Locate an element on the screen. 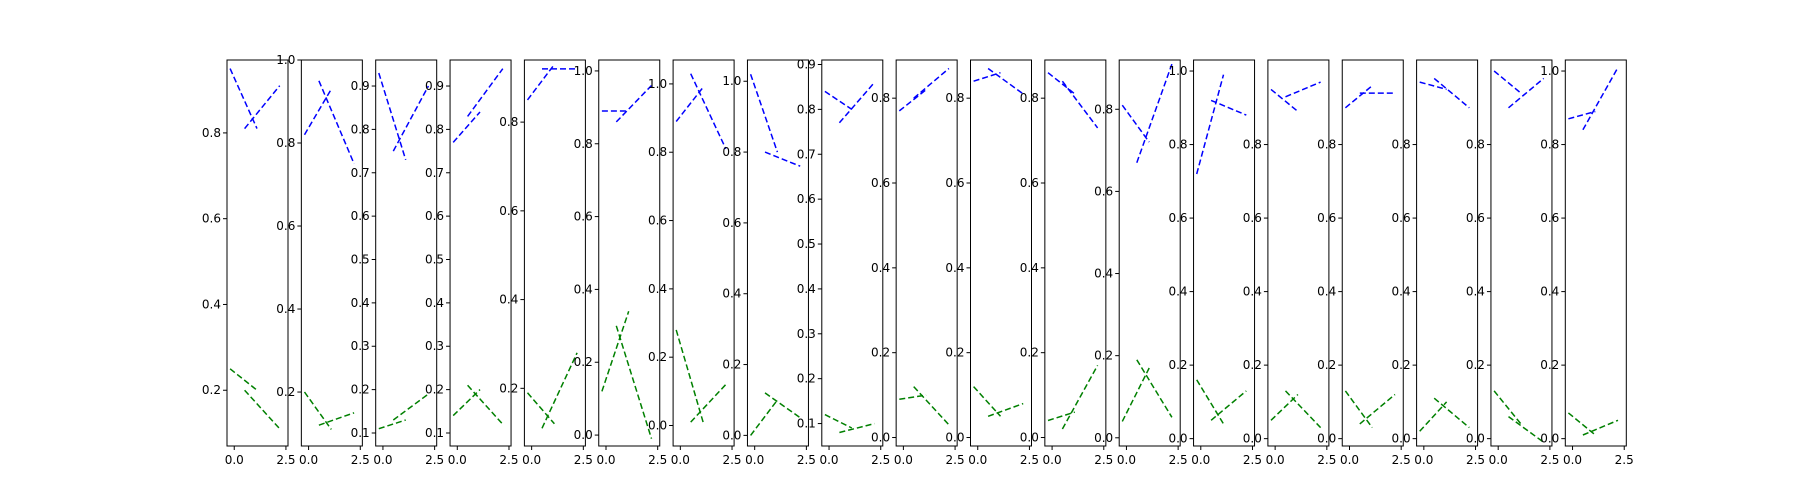 The image size is (1800, 500). subplot-16: 0.0 0.2 0.4 0.6 0.8 0.0 2.5 is located at coordinates (1364, 263).